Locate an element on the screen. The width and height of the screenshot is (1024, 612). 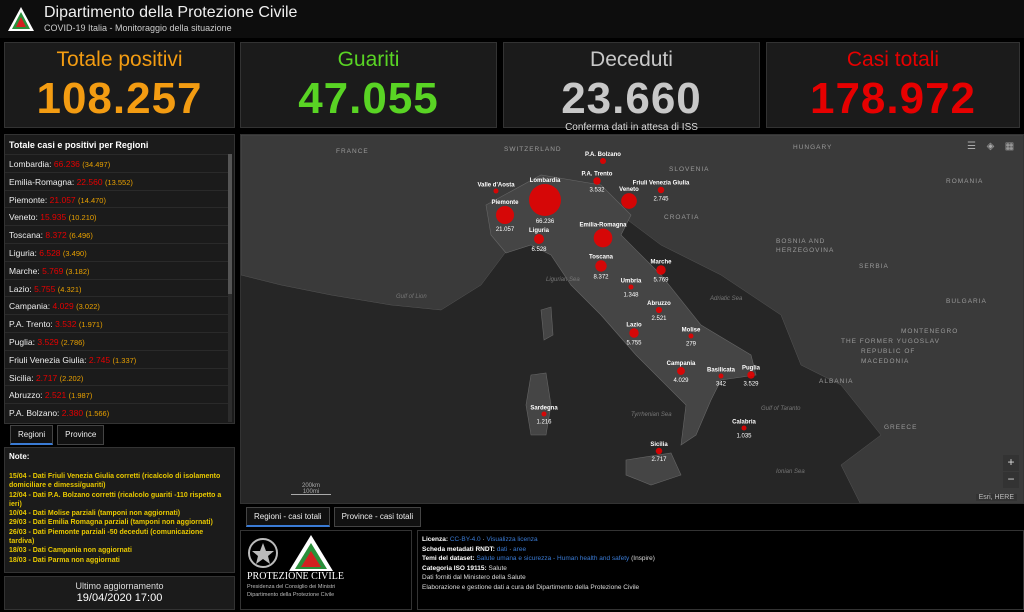
zoom-out-button: − is located at coordinates (1011, 480).